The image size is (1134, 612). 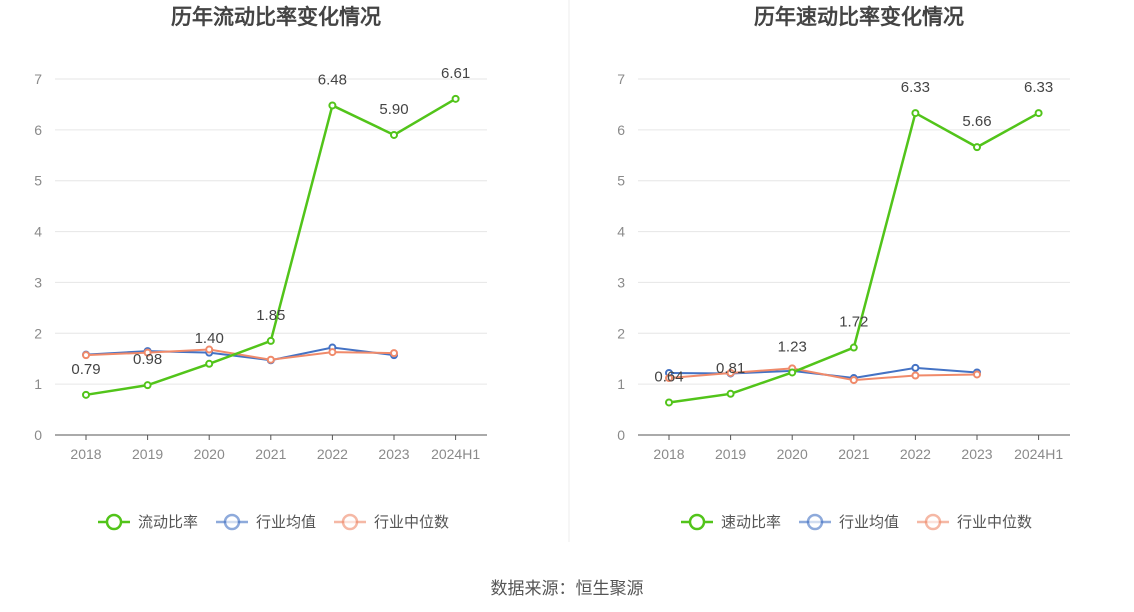 What do you see at coordinates (859, 17) in the screenshot?
I see `chart-title: 历年速动比率变化情况` at bounding box center [859, 17].